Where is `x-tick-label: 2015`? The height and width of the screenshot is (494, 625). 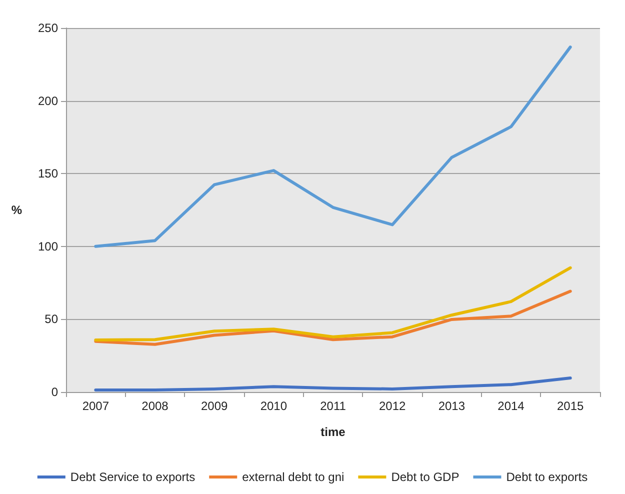
x-tick-label: 2015 is located at coordinates (570, 406).